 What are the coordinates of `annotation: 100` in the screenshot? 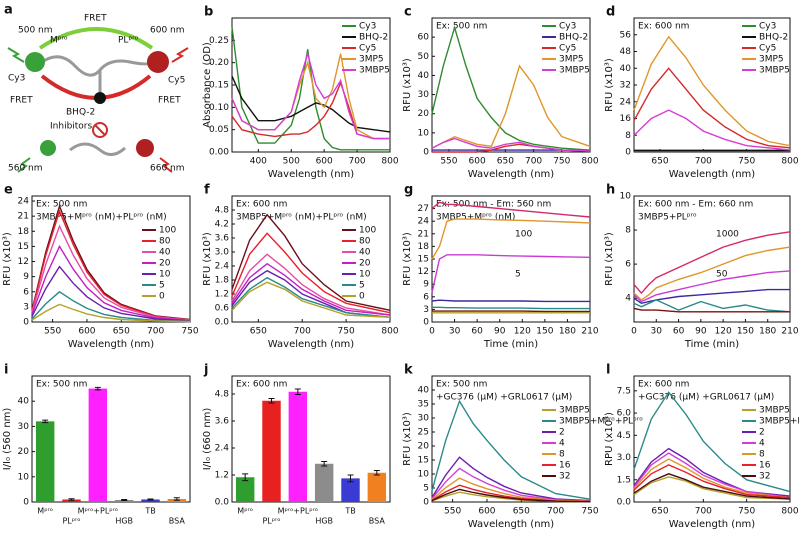 It's located at (523, 235).